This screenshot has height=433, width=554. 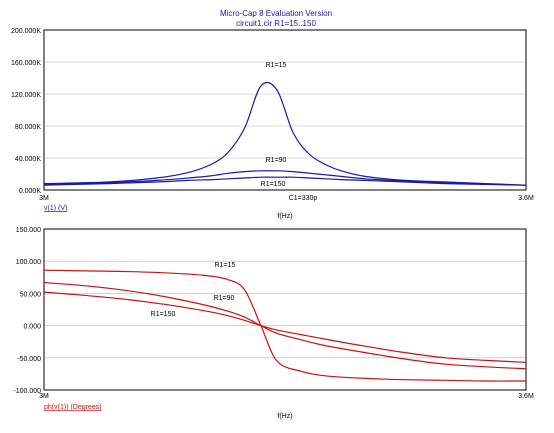 I want to click on magnitude-series-label-r1-90: R1=90, so click(x=276, y=160).